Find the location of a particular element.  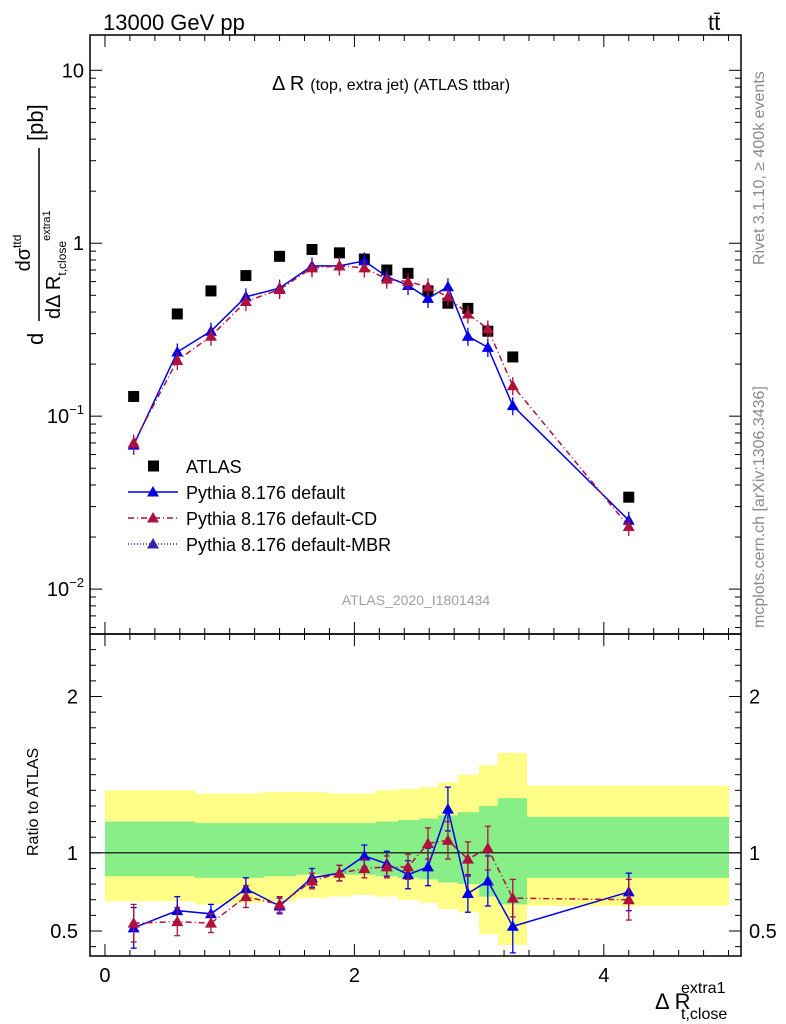

y-tick-label: 10⁻² is located at coordinates (65, 588).